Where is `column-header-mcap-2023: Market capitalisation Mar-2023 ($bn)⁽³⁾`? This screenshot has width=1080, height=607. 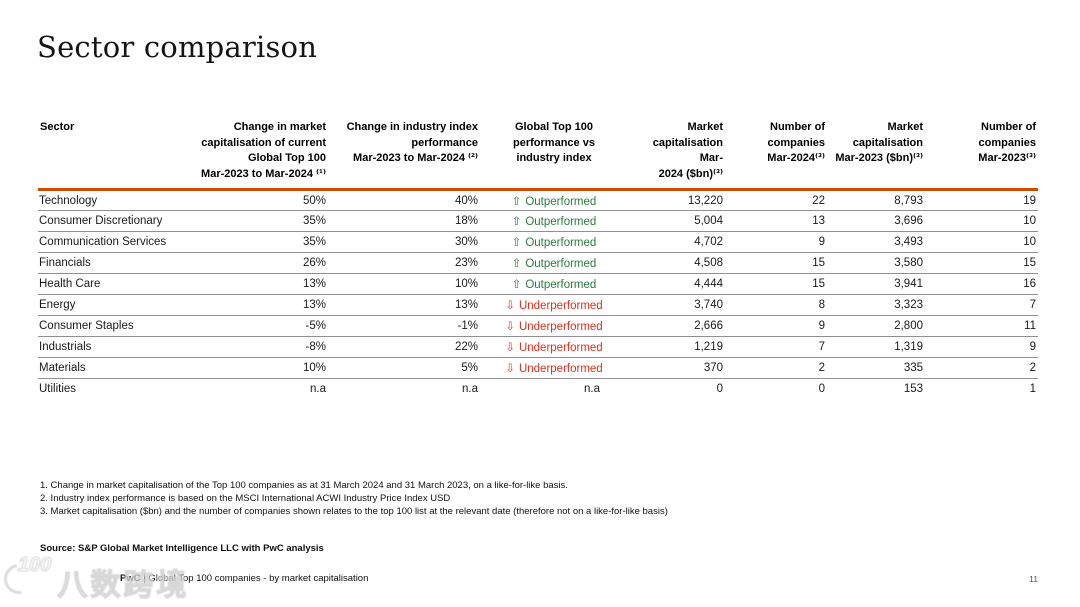
column-header-mcap-2023: Market capitalisation Mar-2023 ($bn)⁽³⁾ is located at coordinates (876, 154).